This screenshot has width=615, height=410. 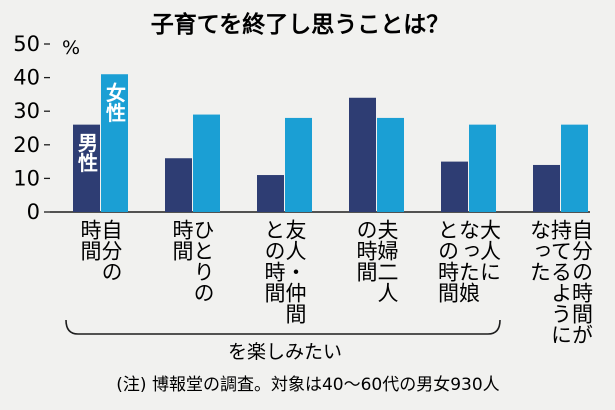 What do you see at coordinates (490, 250) in the screenshot?
I see `category-label-line: 大人に` at bounding box center [490, 250].